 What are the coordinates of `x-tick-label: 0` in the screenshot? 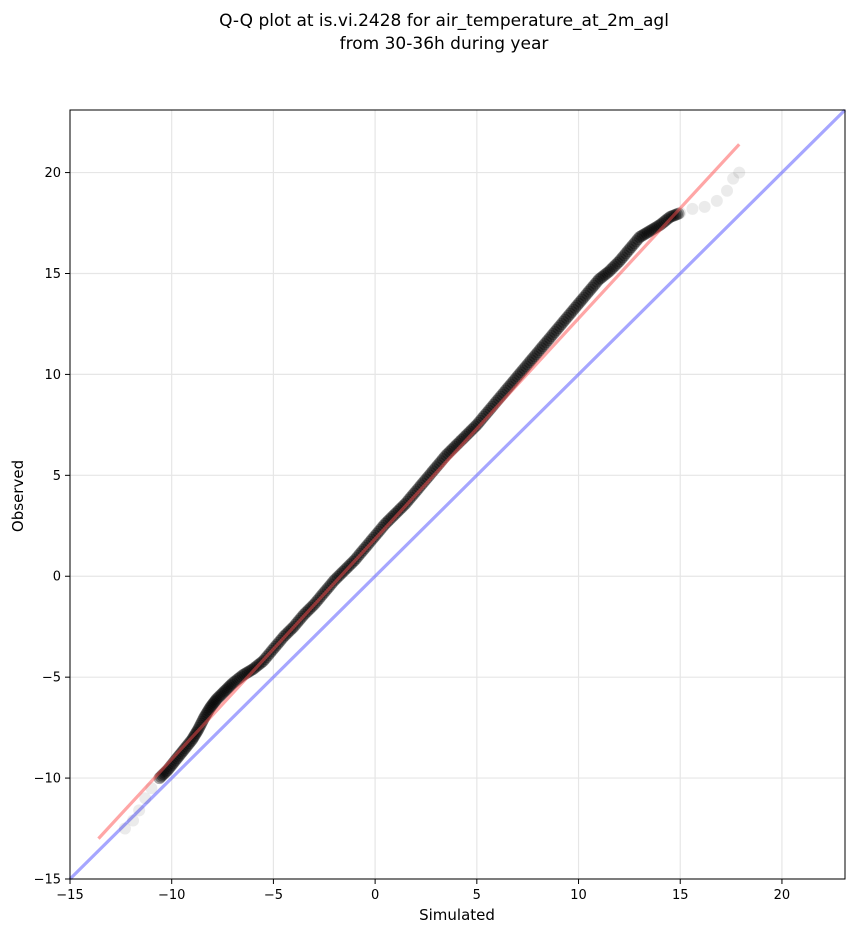 It's located at (375, 895).